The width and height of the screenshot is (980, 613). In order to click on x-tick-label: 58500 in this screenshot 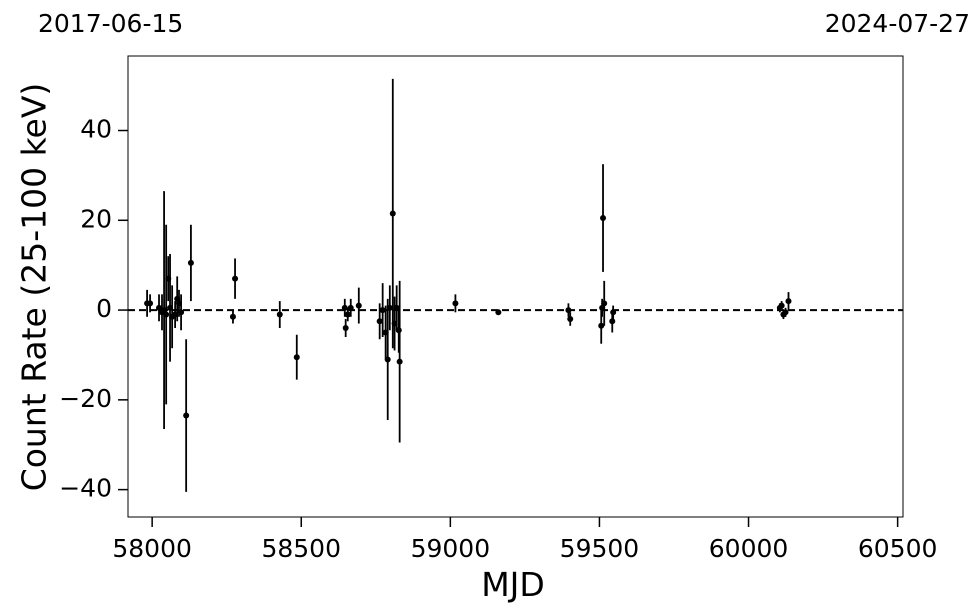, I will do `click(301, 548)`.